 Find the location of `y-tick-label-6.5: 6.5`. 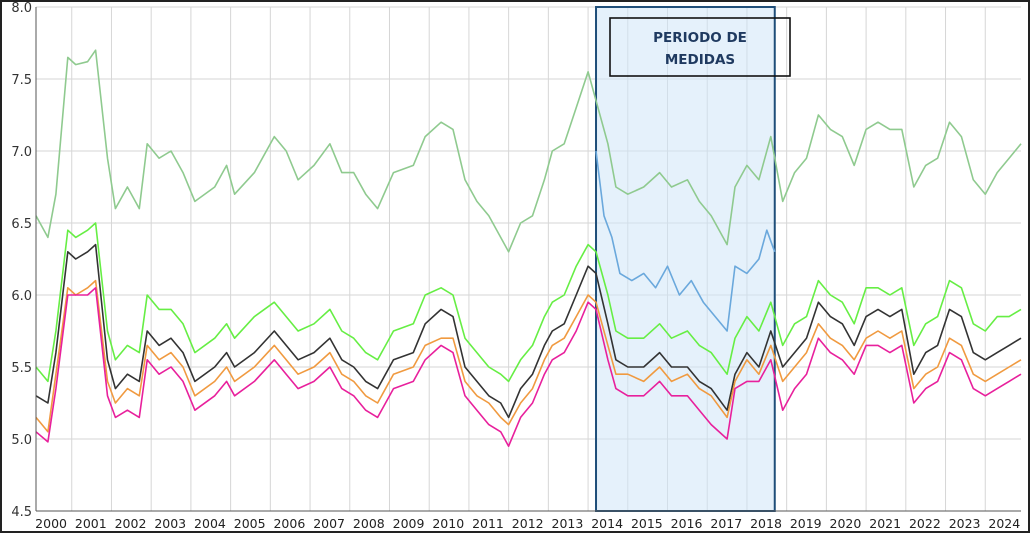

y-tick-label-6.5: 6.5 is located at coordinates (21, 224).